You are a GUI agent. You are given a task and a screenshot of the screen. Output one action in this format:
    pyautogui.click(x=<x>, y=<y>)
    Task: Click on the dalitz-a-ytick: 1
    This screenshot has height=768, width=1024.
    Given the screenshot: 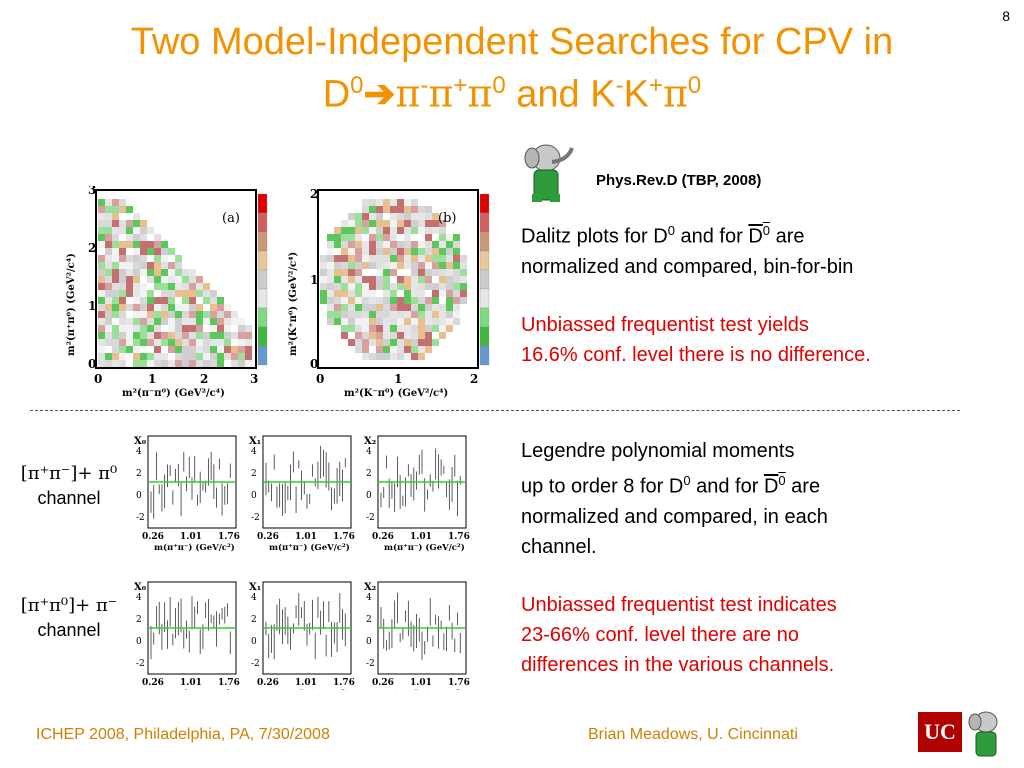 What is the action you would take?
    pyautogui.click(x=92, y=306)
    